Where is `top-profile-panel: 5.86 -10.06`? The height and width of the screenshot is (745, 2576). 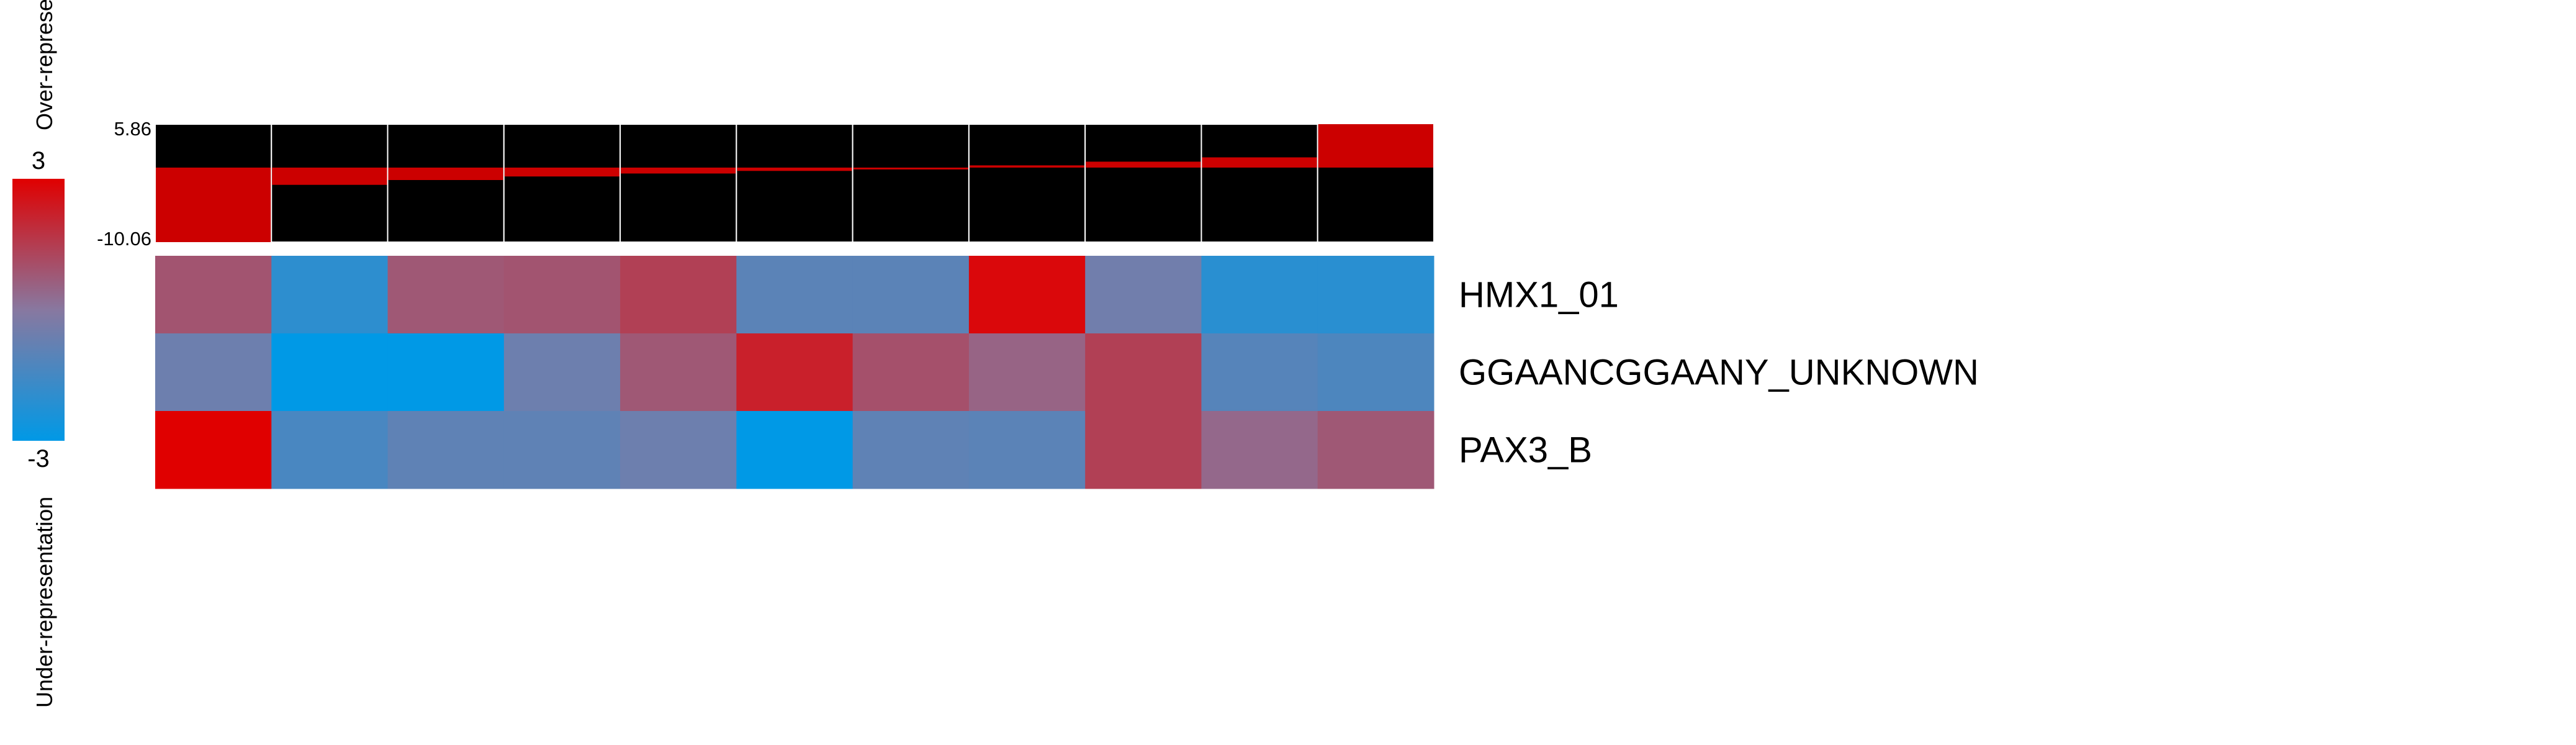
top-profile-panel: 5.86 -10.06 is located at coordinates (766, 184).